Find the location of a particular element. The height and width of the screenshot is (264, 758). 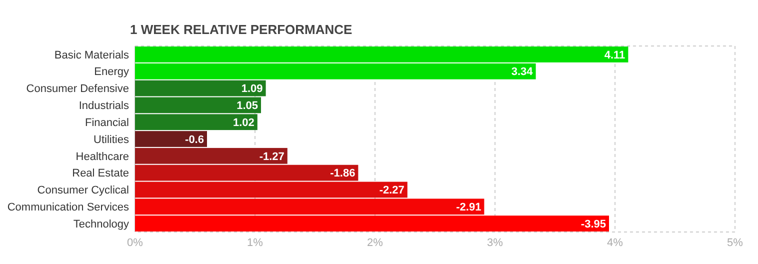

data-label: 1.09 is located at coordinates (252, 89).